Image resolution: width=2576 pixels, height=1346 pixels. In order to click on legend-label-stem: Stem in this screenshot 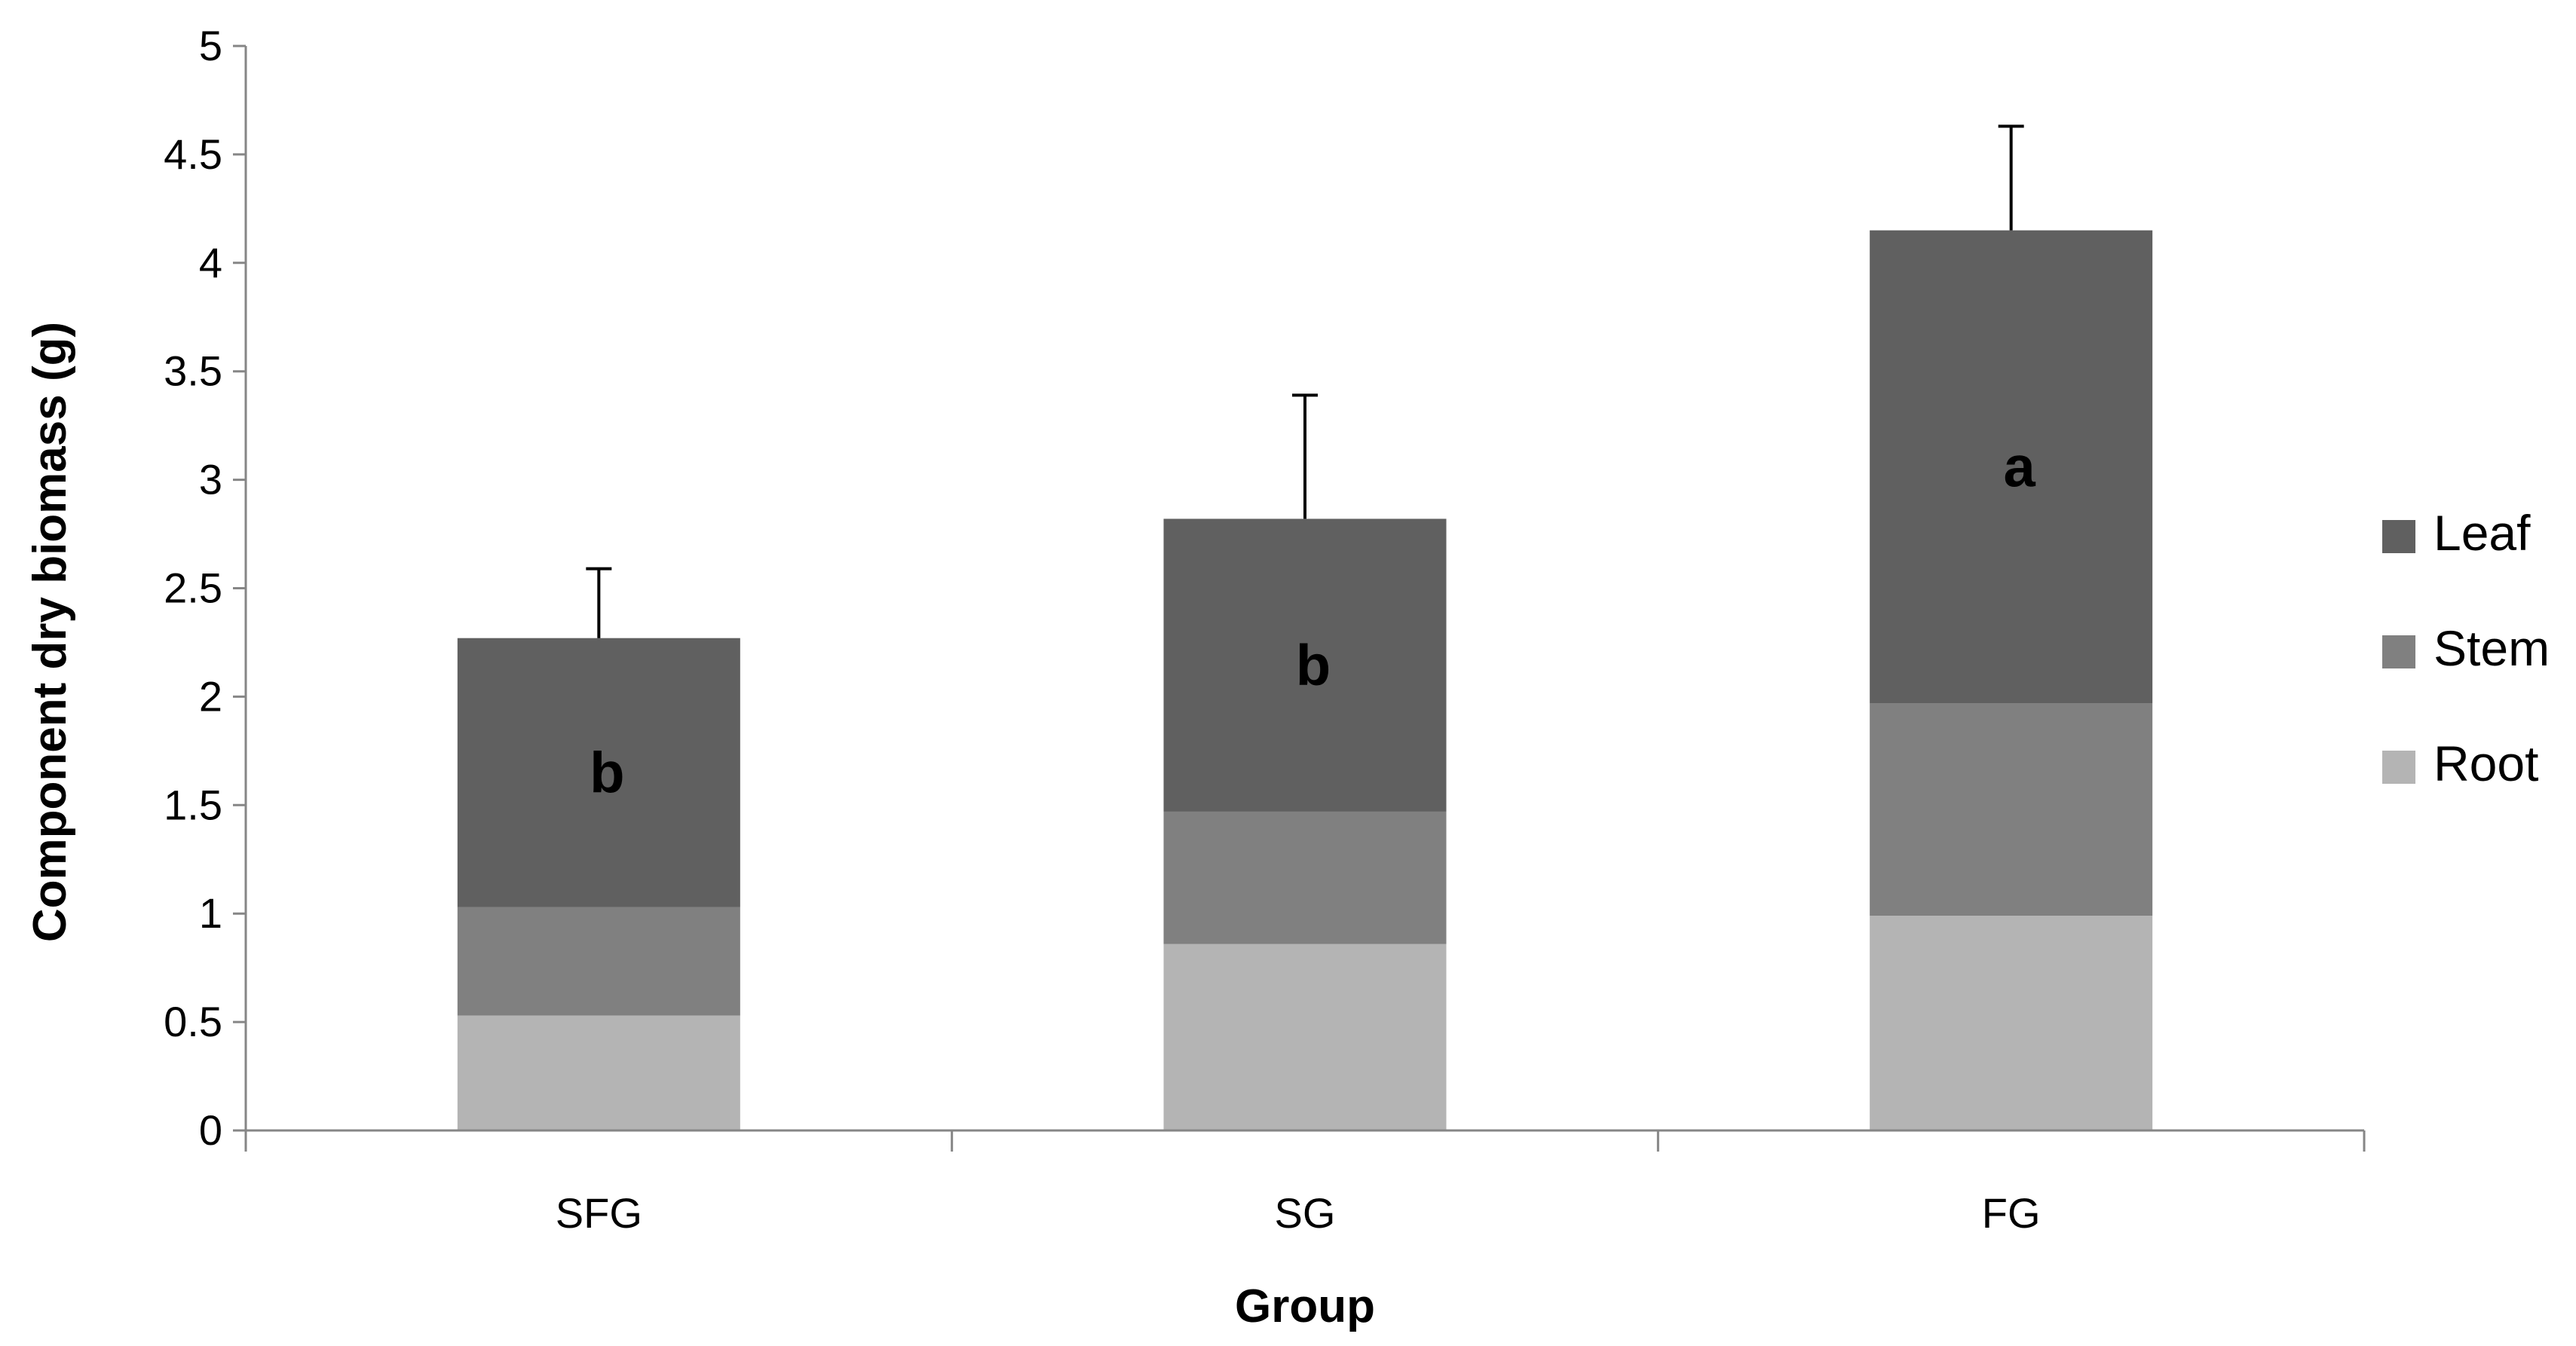, I will do `click(2492, 648)`.